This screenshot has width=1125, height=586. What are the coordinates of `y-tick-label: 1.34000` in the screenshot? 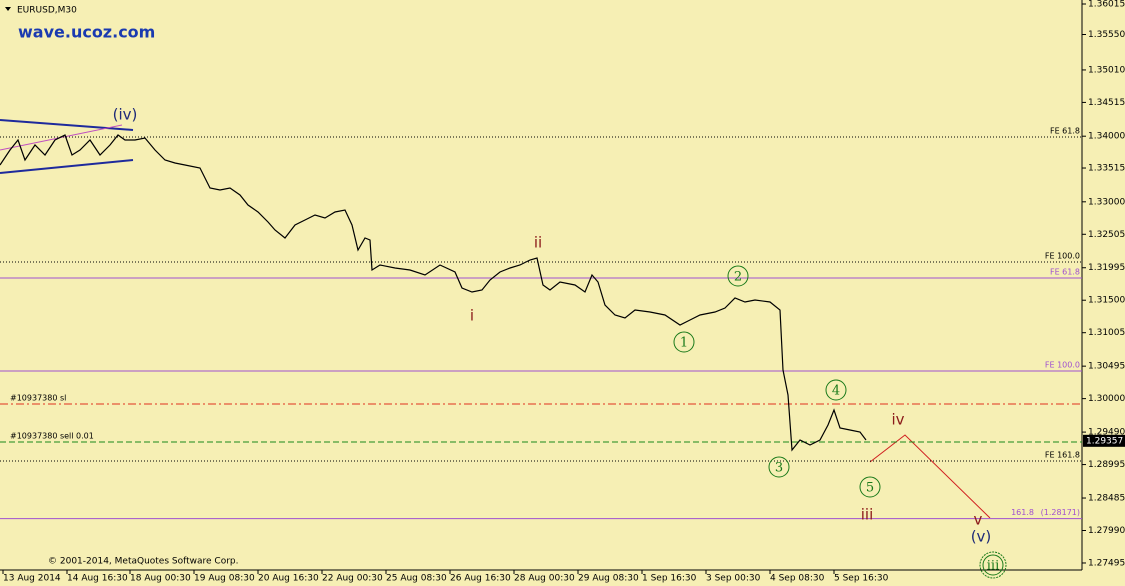 It's located at (1106, 137).